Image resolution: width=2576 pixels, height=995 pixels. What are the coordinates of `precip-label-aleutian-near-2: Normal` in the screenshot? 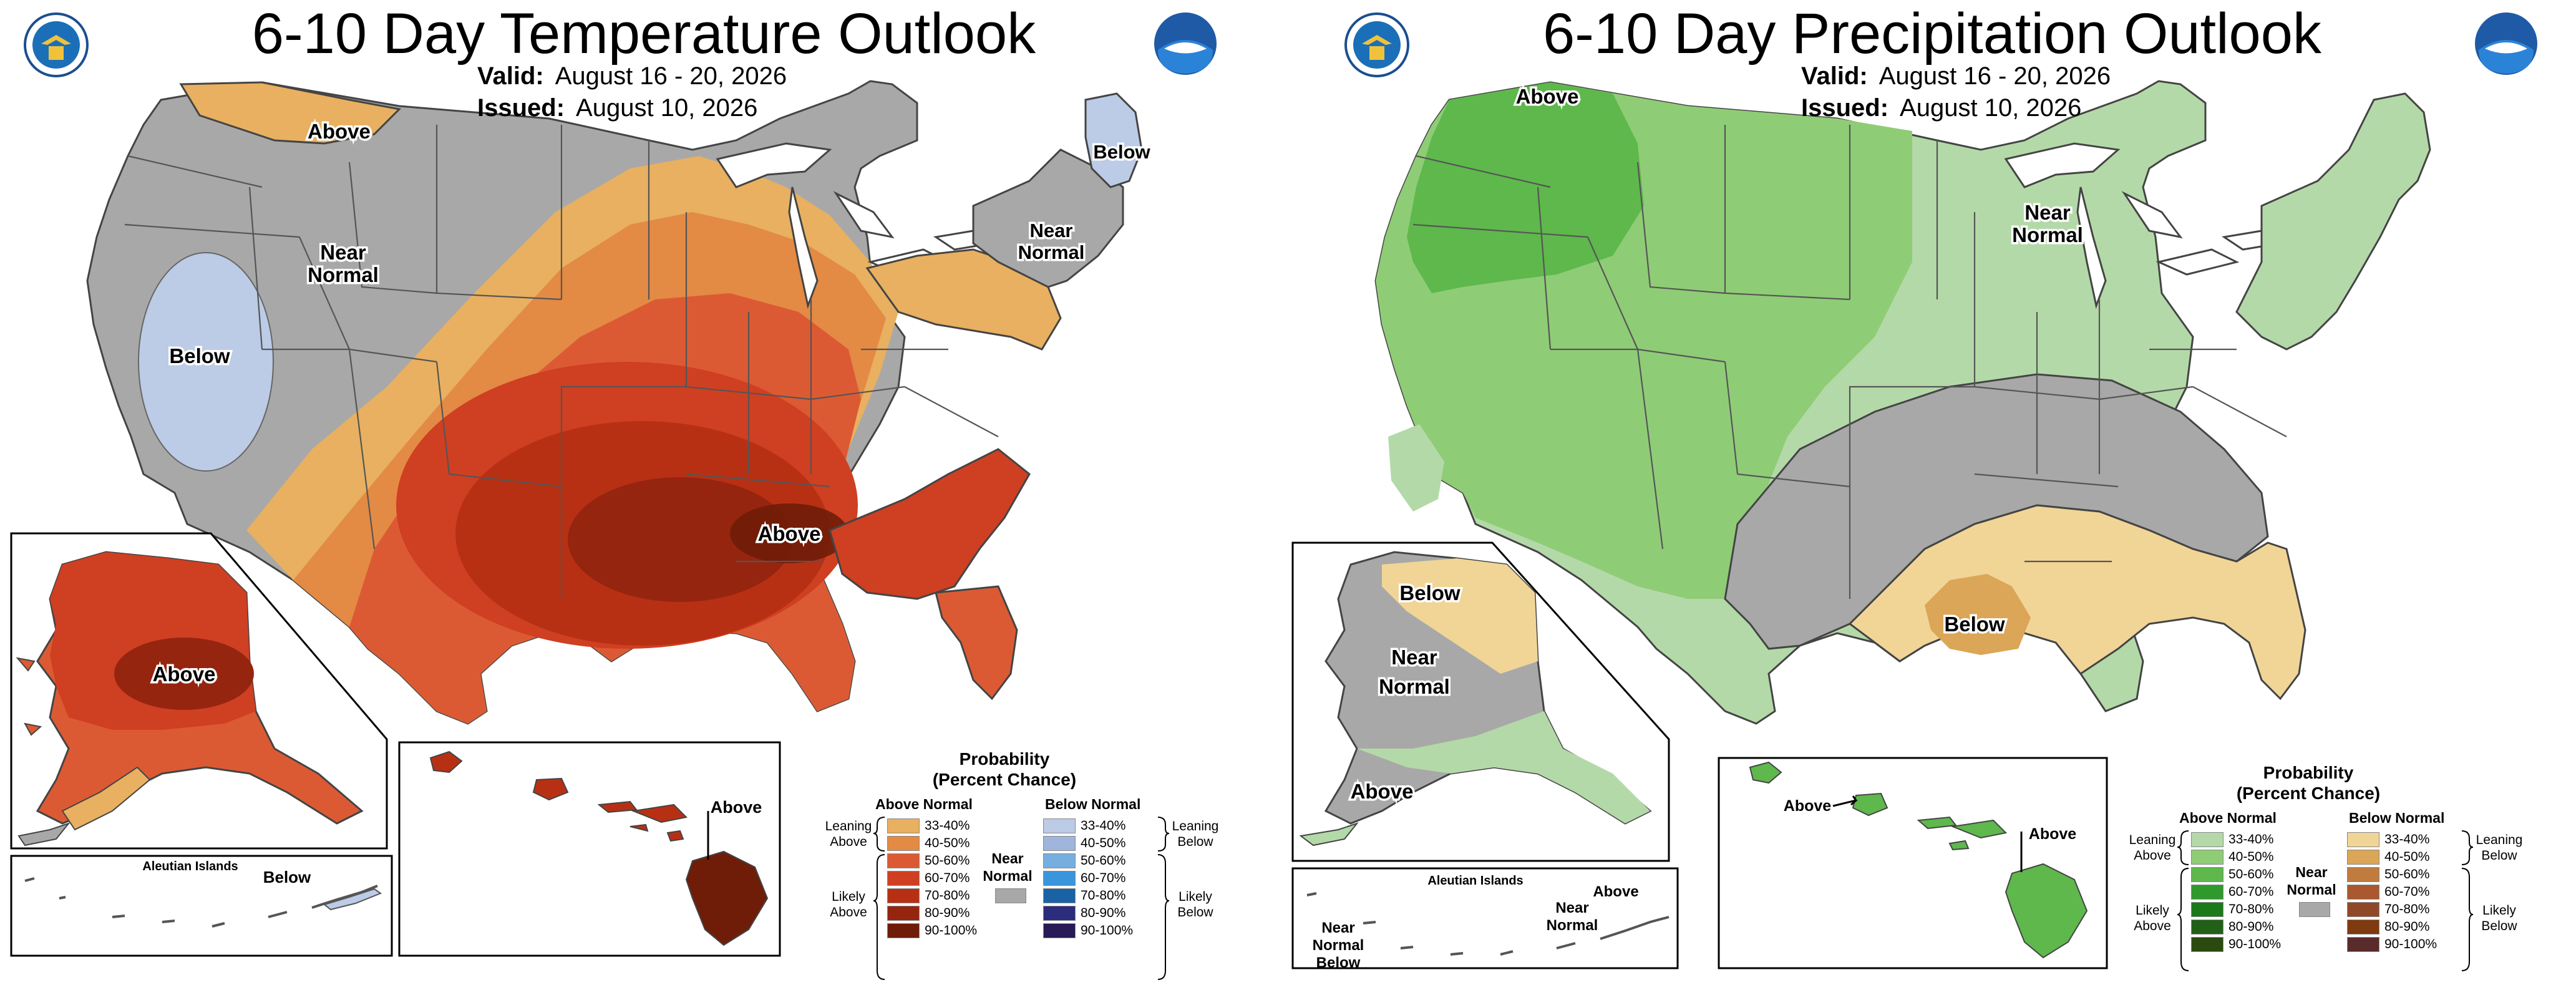 It's located at (1572, 925).